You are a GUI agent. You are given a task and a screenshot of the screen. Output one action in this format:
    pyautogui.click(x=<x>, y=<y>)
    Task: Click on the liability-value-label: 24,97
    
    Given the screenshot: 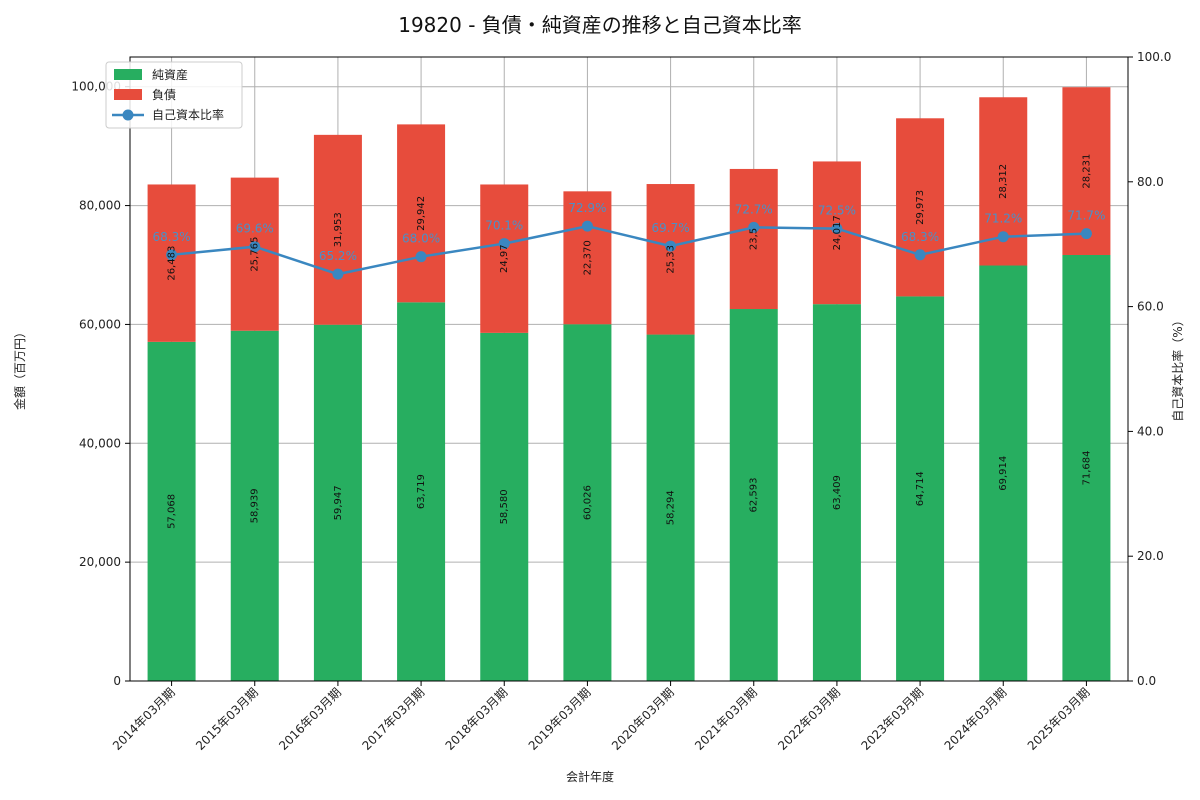 What is the action you would take?
    pyautogui.click(x=504, y=258)
    